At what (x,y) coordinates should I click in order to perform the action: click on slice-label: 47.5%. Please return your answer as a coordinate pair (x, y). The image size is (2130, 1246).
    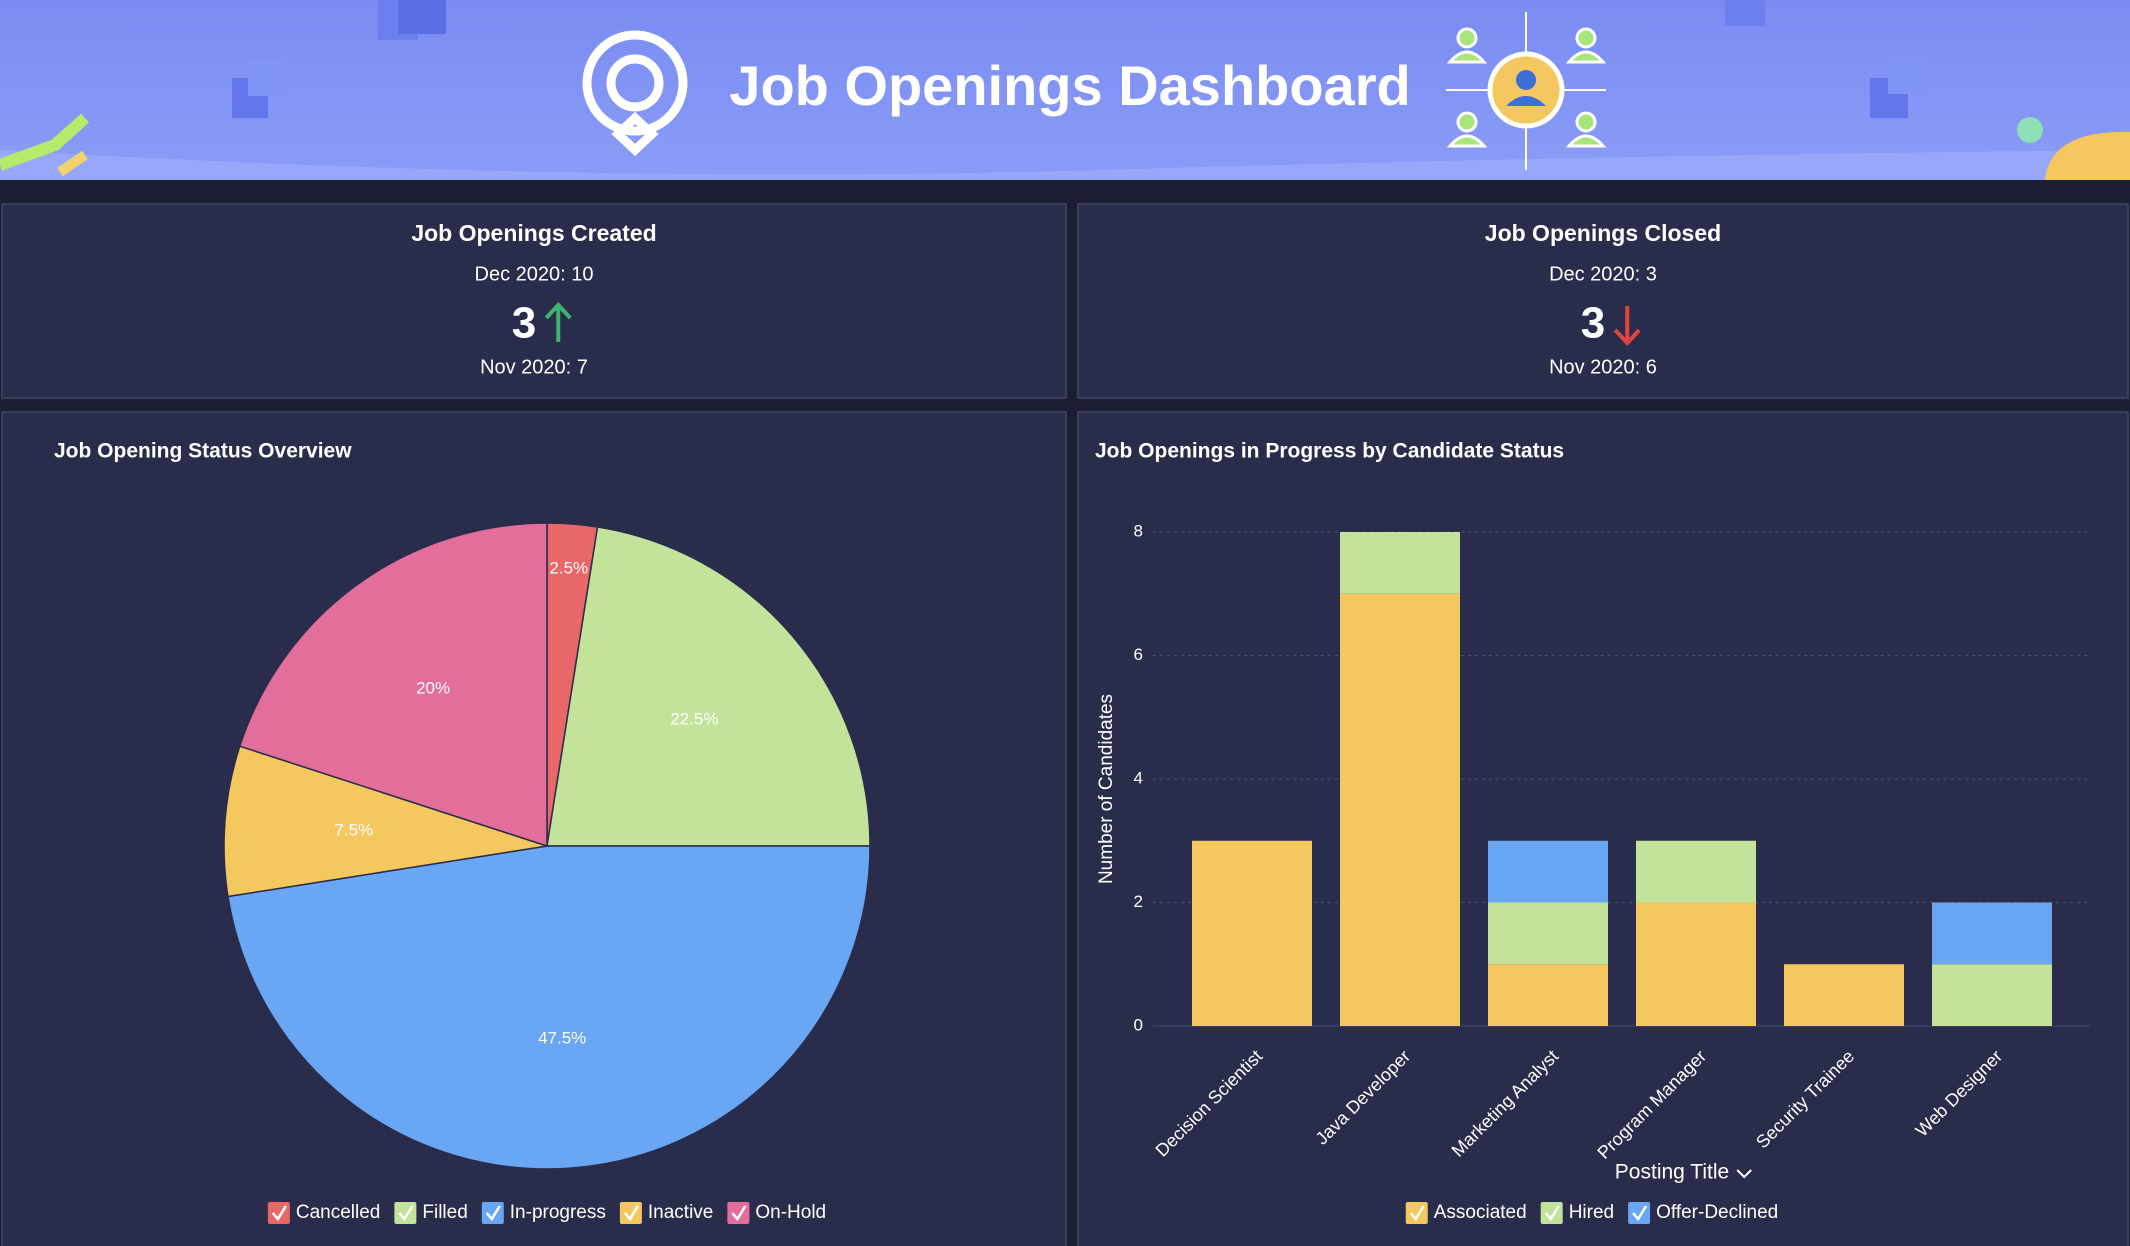
    Looking at the image, I should click on (562, 1038).